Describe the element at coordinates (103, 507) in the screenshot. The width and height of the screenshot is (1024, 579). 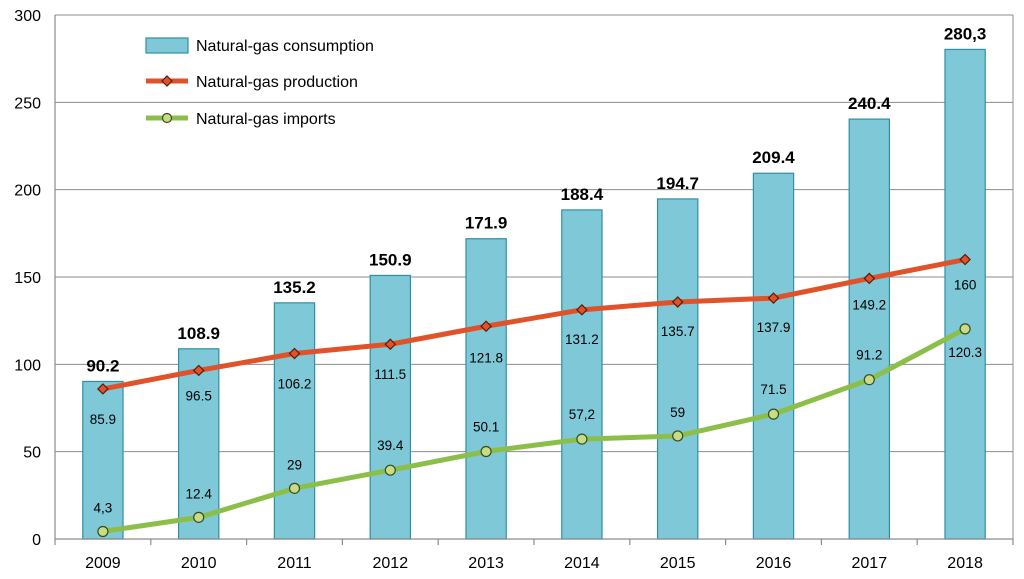
I see `imports-value-label: 4,3` at that location.